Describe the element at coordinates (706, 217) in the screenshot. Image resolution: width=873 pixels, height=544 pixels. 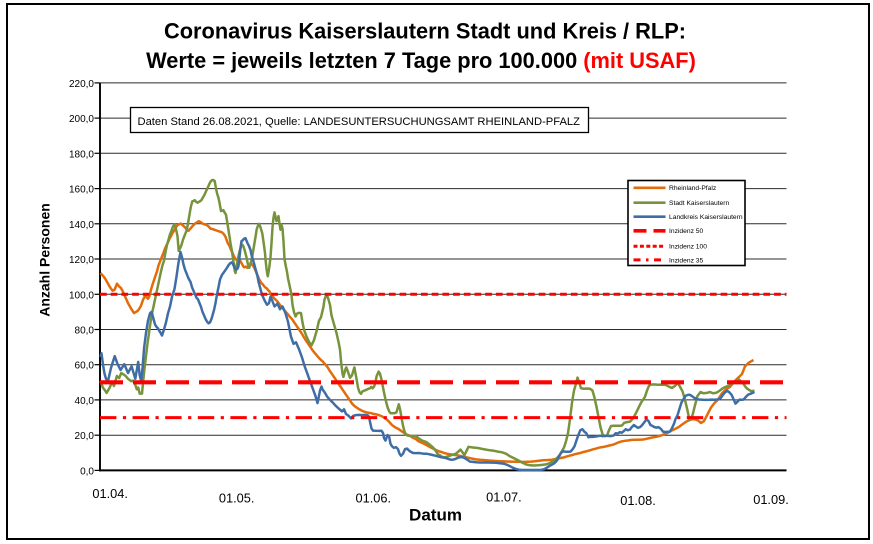
I see `svg-text: Landkreis Kaiserslautern` at that location.